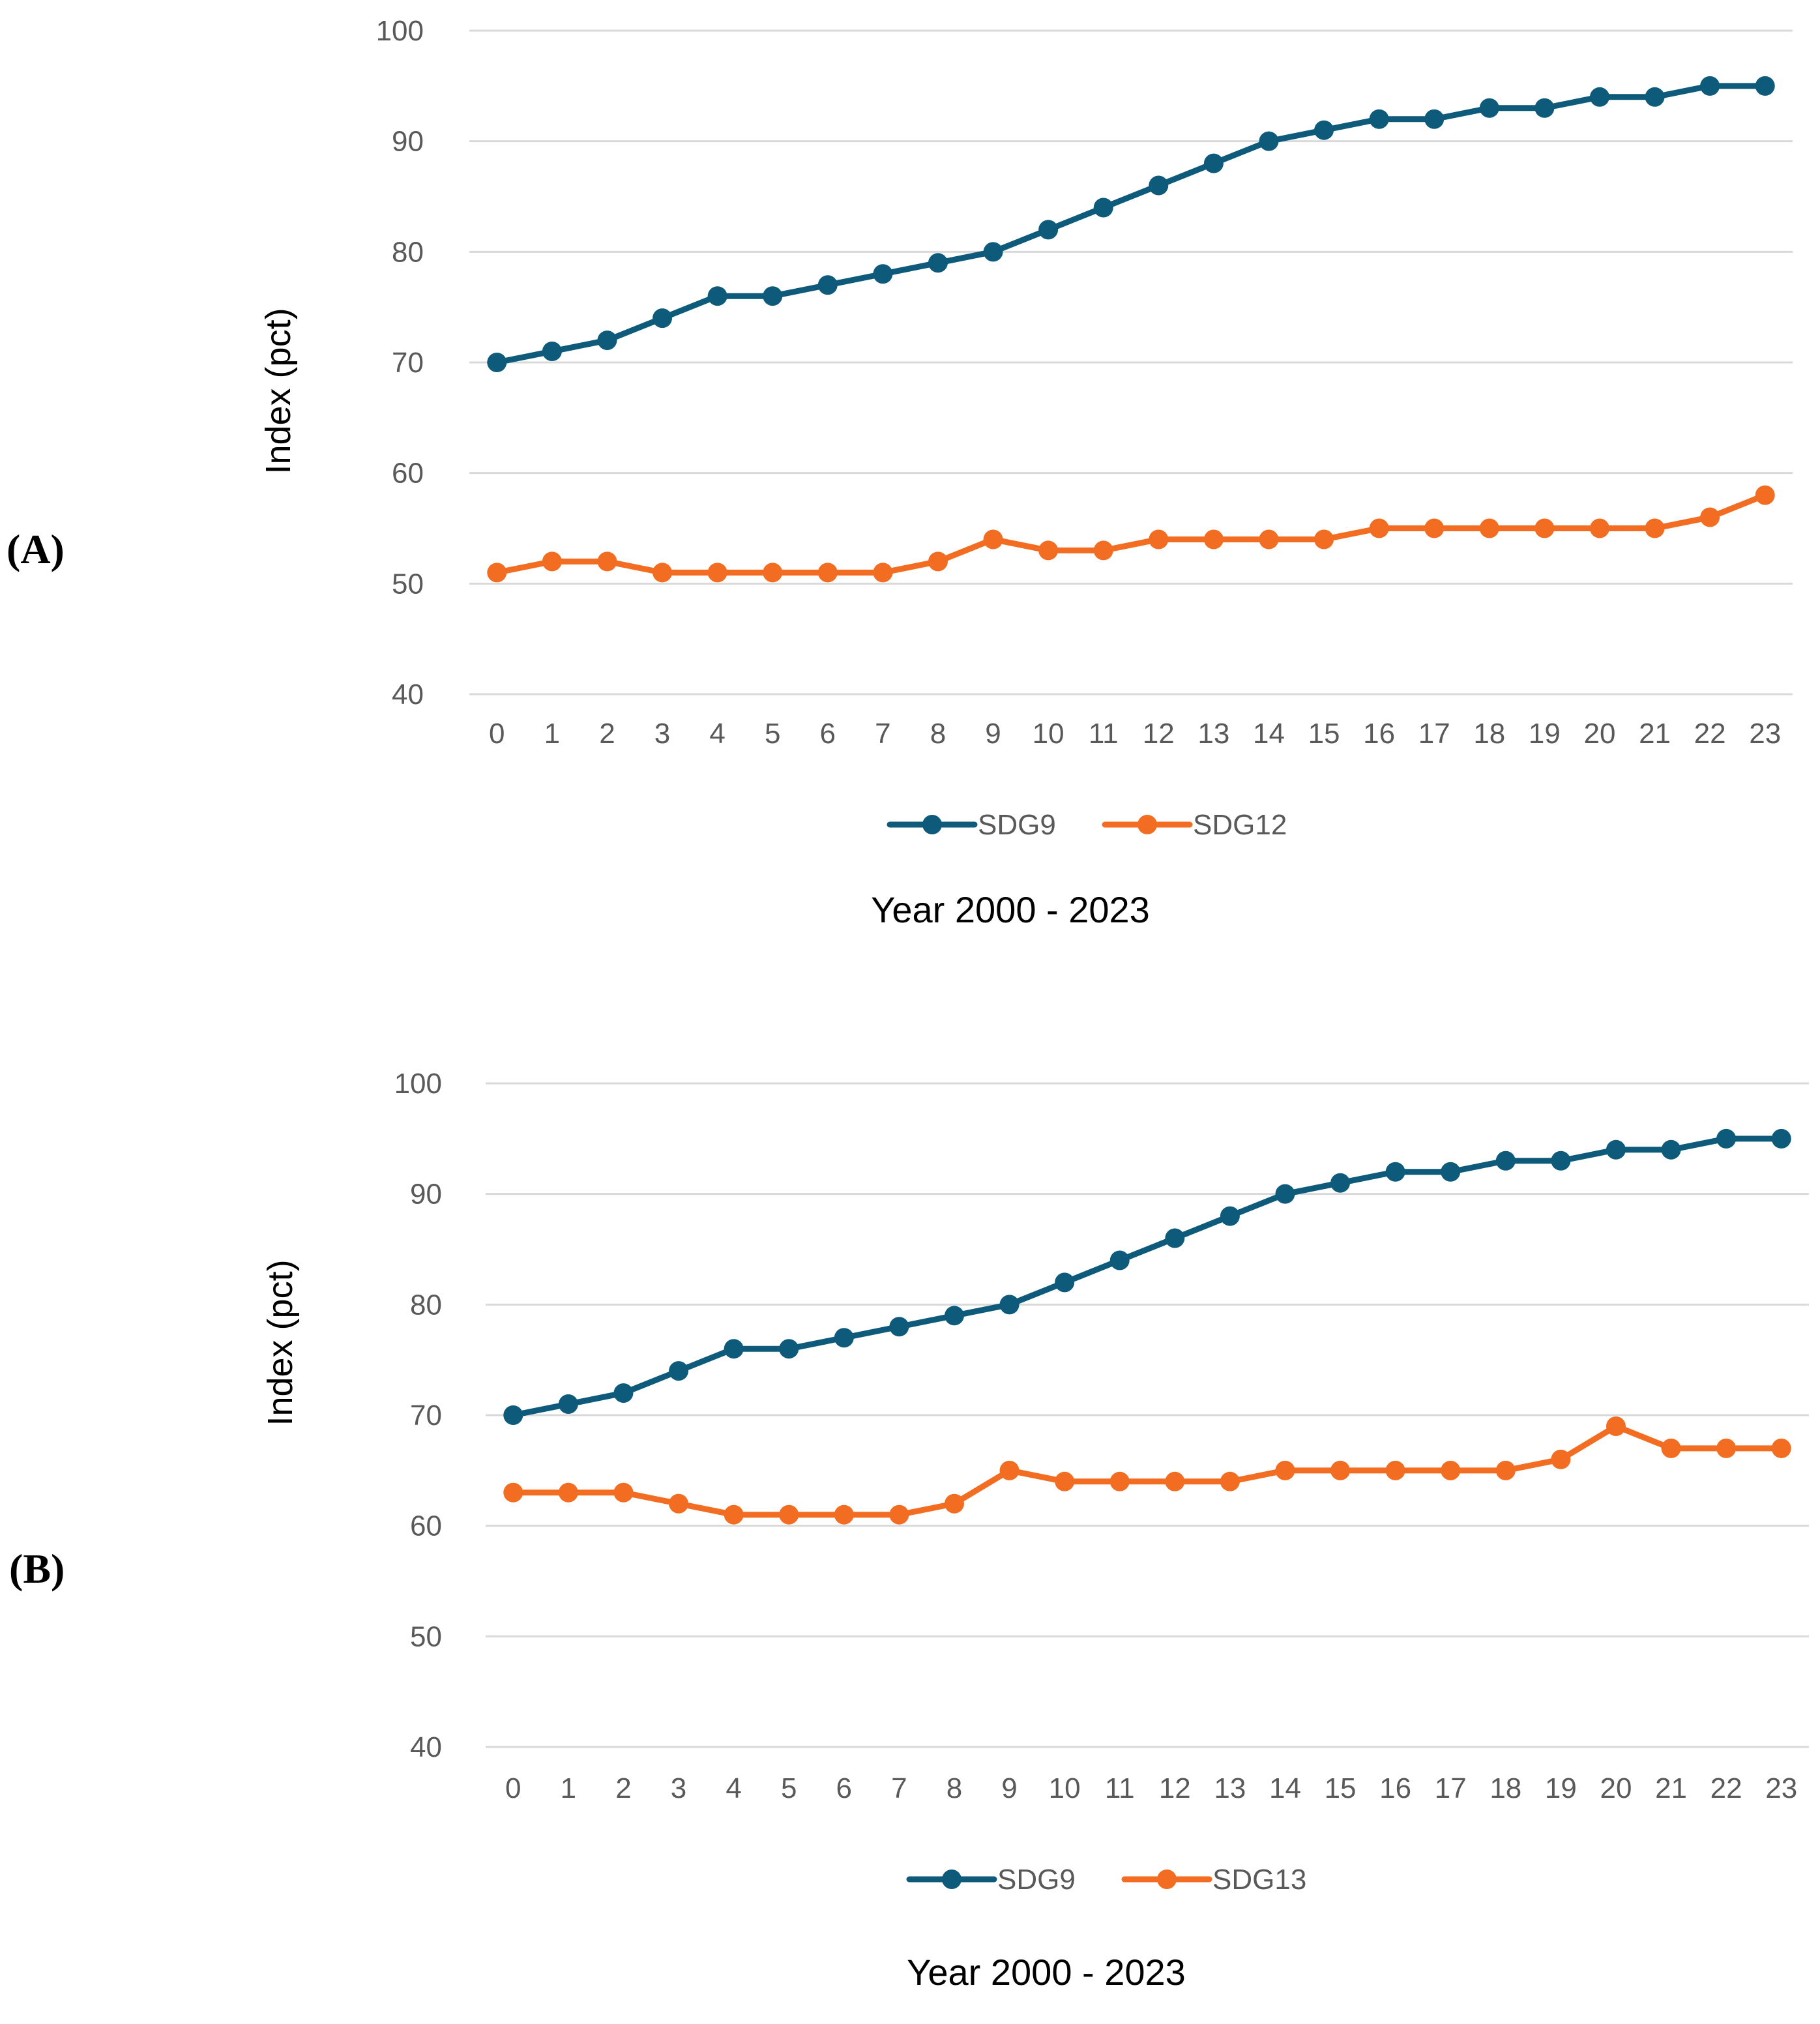  What do you see at coordinates (1726, 1788) in the screenshot?
I see `x-tick-label: 22` at bounding box center [1726, 1788].